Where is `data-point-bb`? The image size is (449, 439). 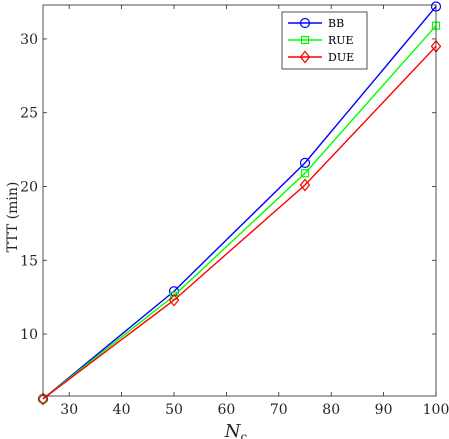 data-point-bb is located at coordinates (305, 162).